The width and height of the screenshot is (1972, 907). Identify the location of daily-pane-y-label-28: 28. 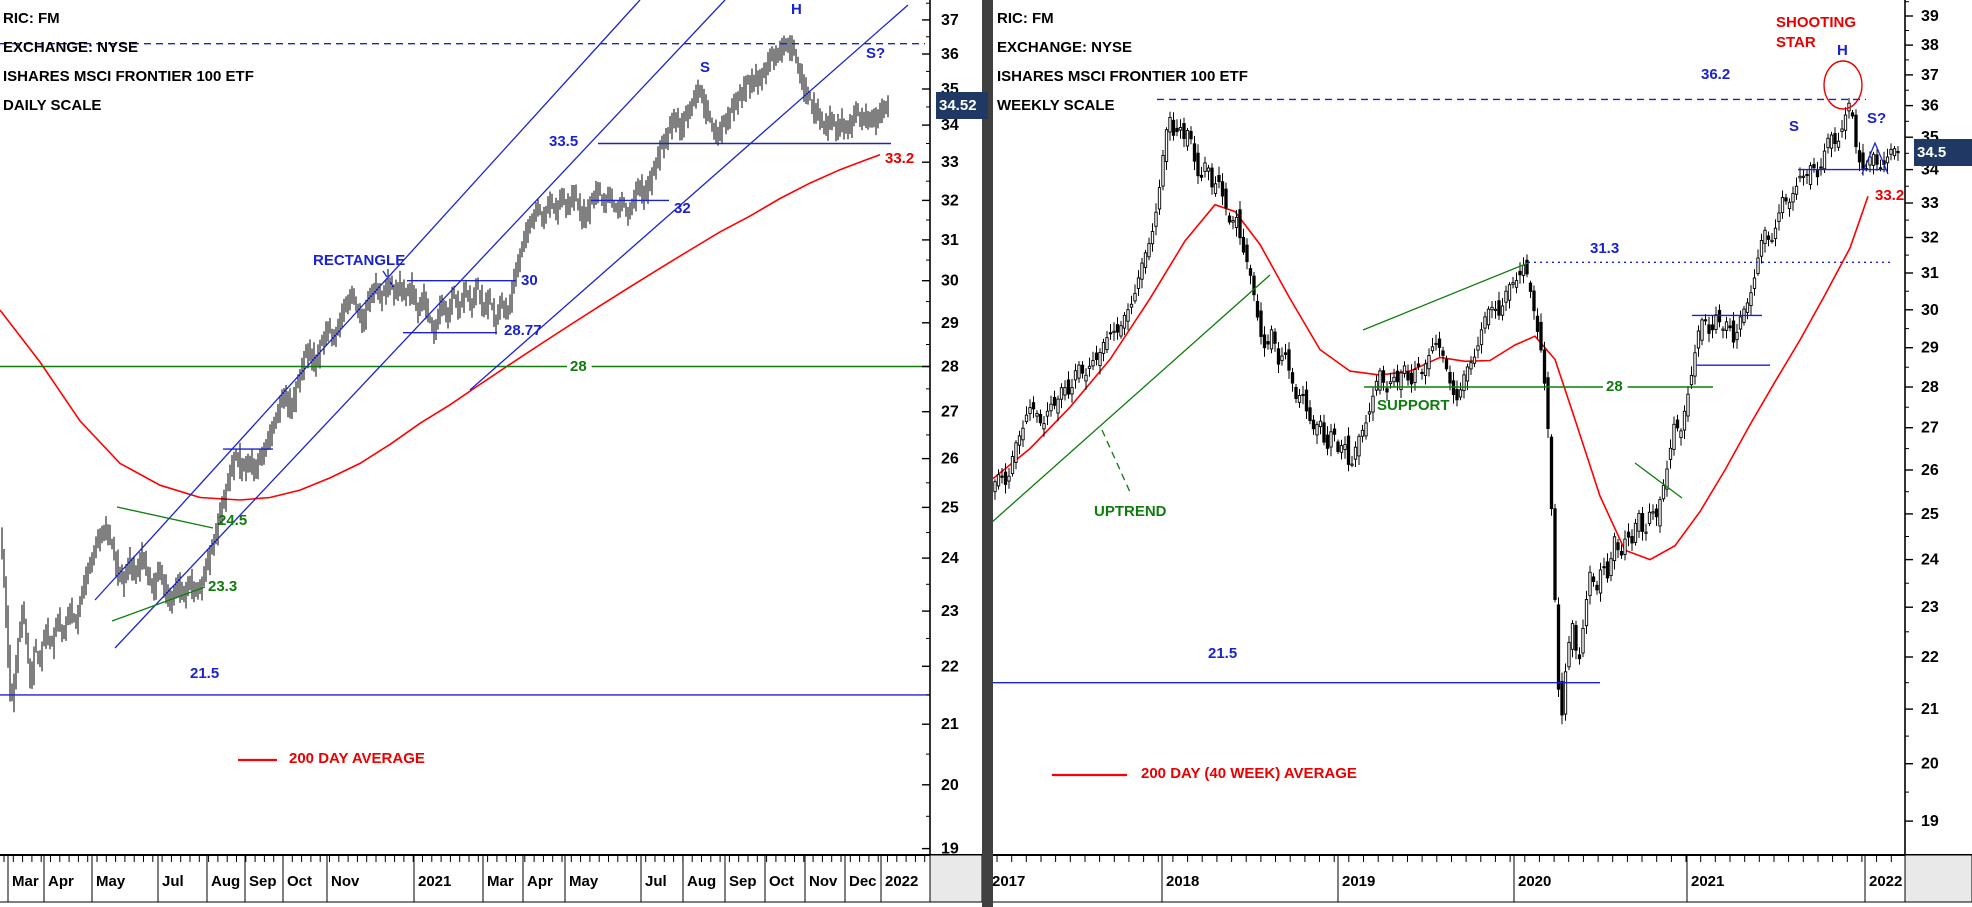
(950, 366).